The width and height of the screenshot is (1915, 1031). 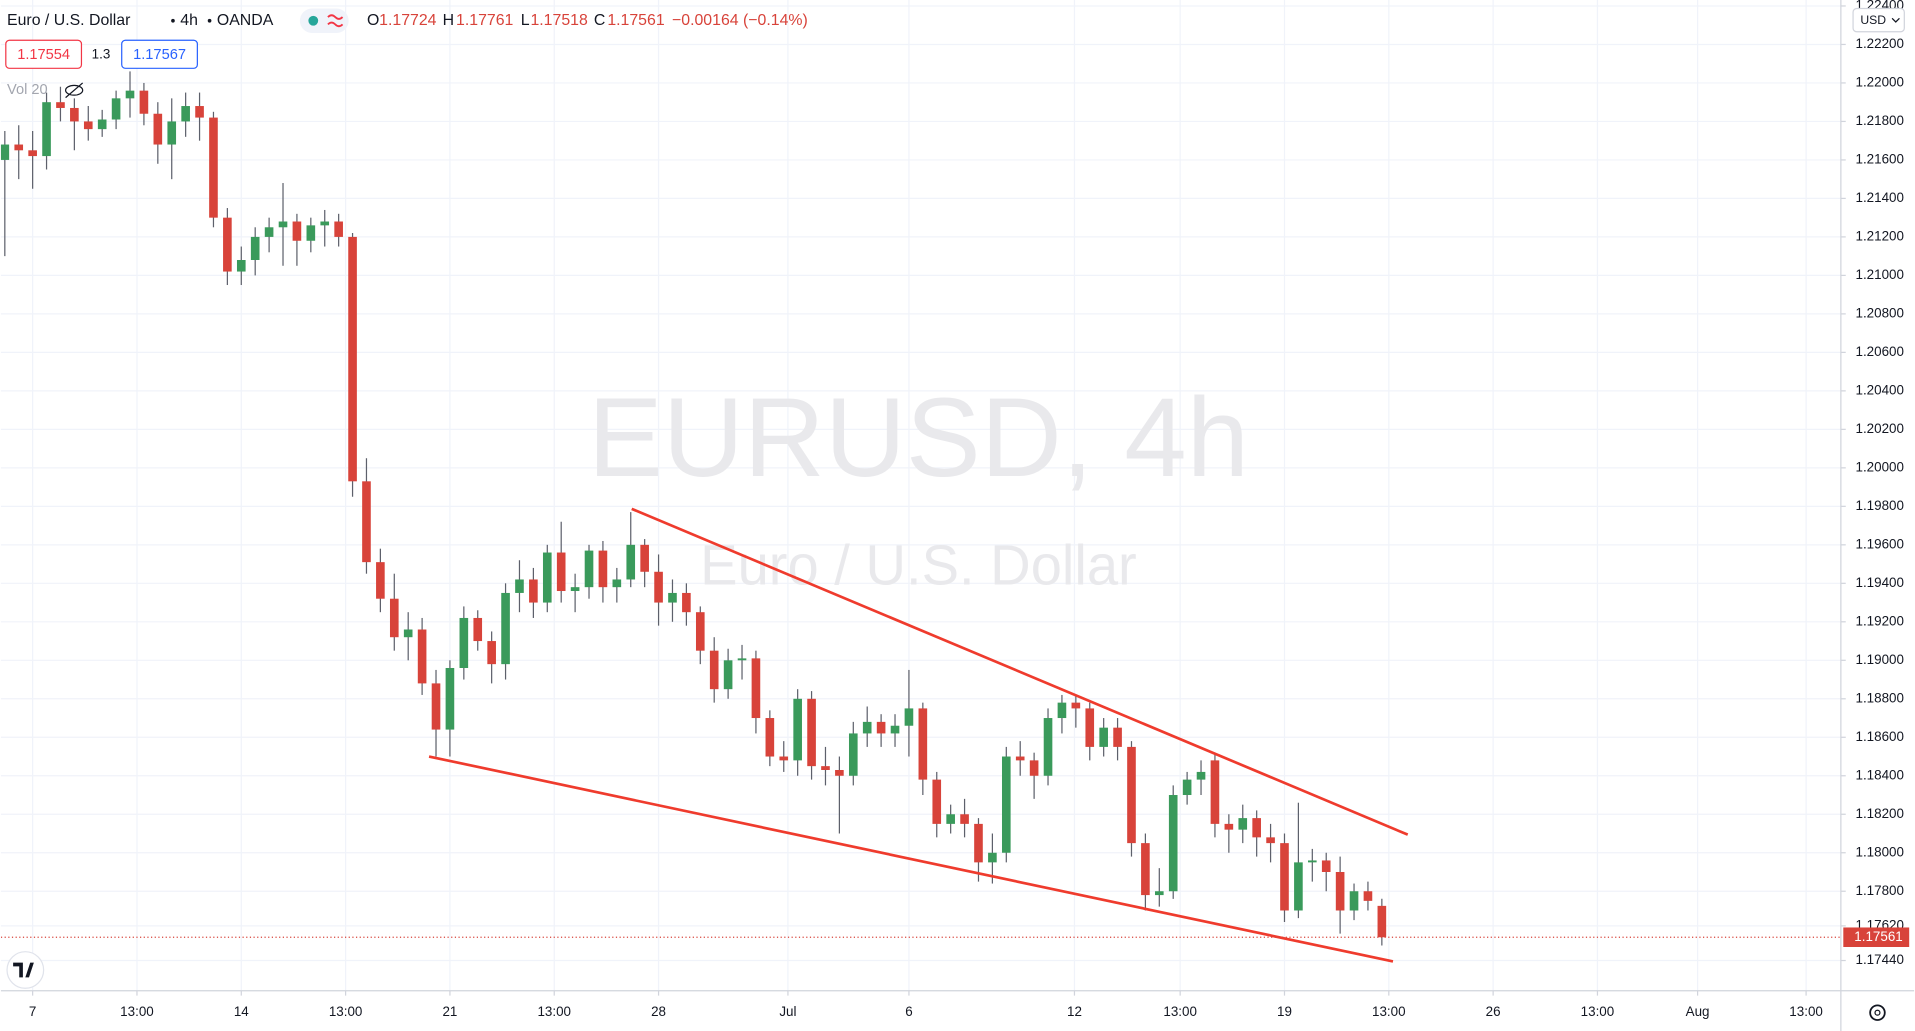 I want to click on x-tick-label: 19, so click(x=1284, y=1011).